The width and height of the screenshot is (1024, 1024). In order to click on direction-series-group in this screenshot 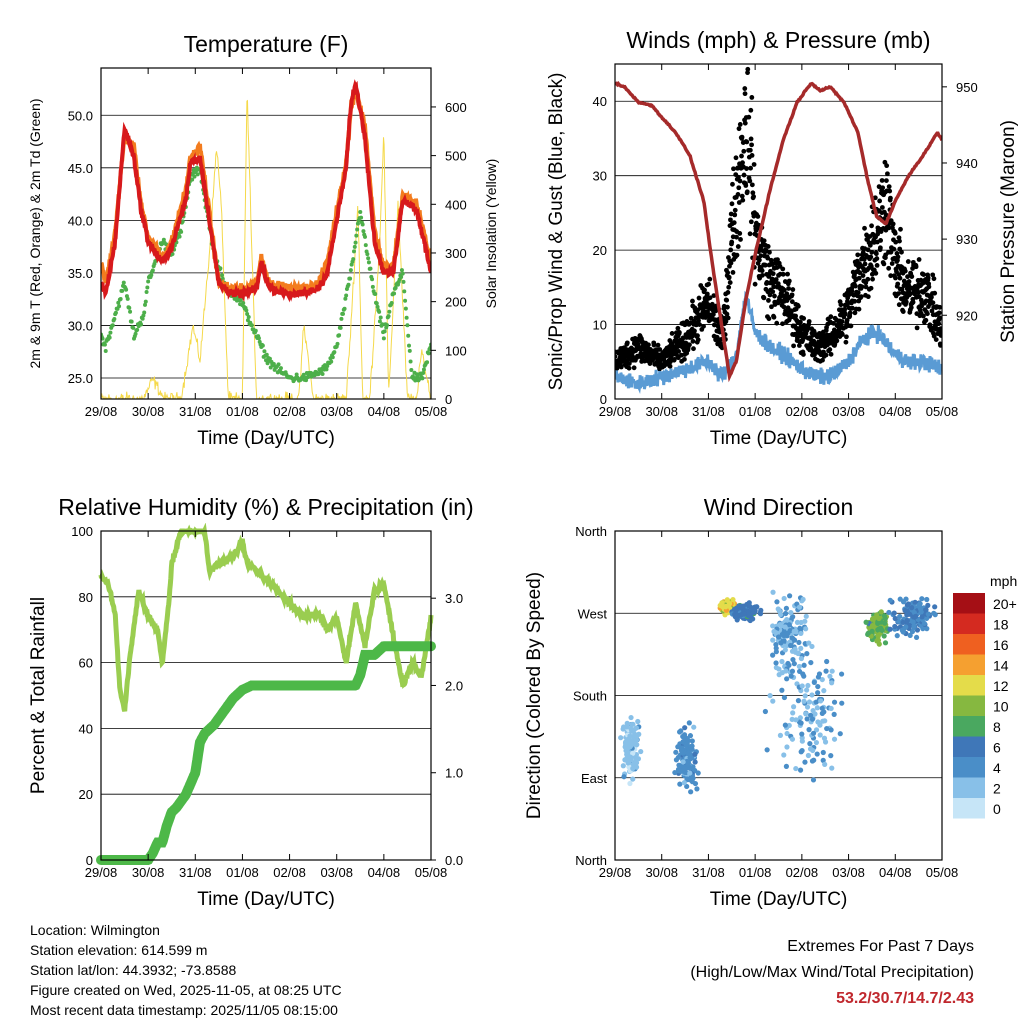, I will do `click(778, 692)`.